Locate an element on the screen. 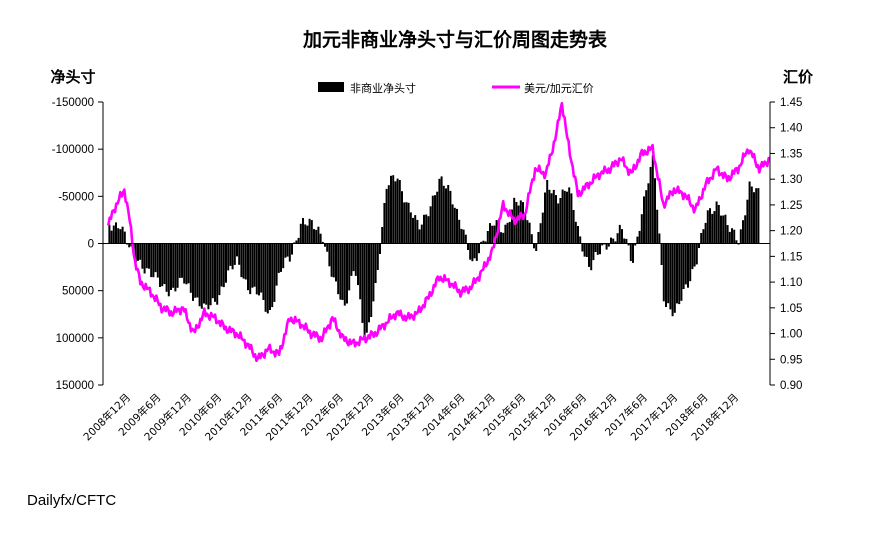  legend-label-line: 美元/加元汇价 is located at coordinates (559, 88).